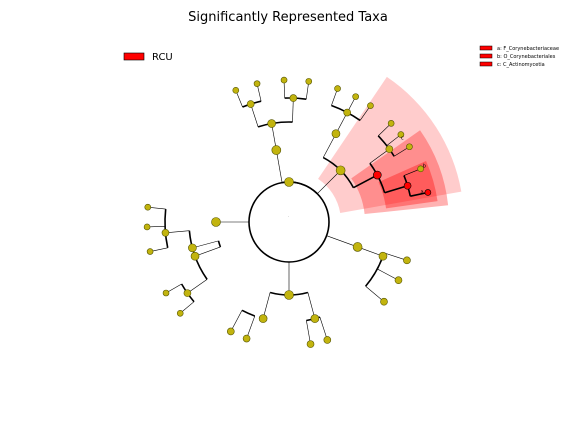  What do you see at coordinates (521, 65) in the screenshot?
I see `taxa-legend-label-c: c: C_Actinomycetia` at bounding box center [521, 65].